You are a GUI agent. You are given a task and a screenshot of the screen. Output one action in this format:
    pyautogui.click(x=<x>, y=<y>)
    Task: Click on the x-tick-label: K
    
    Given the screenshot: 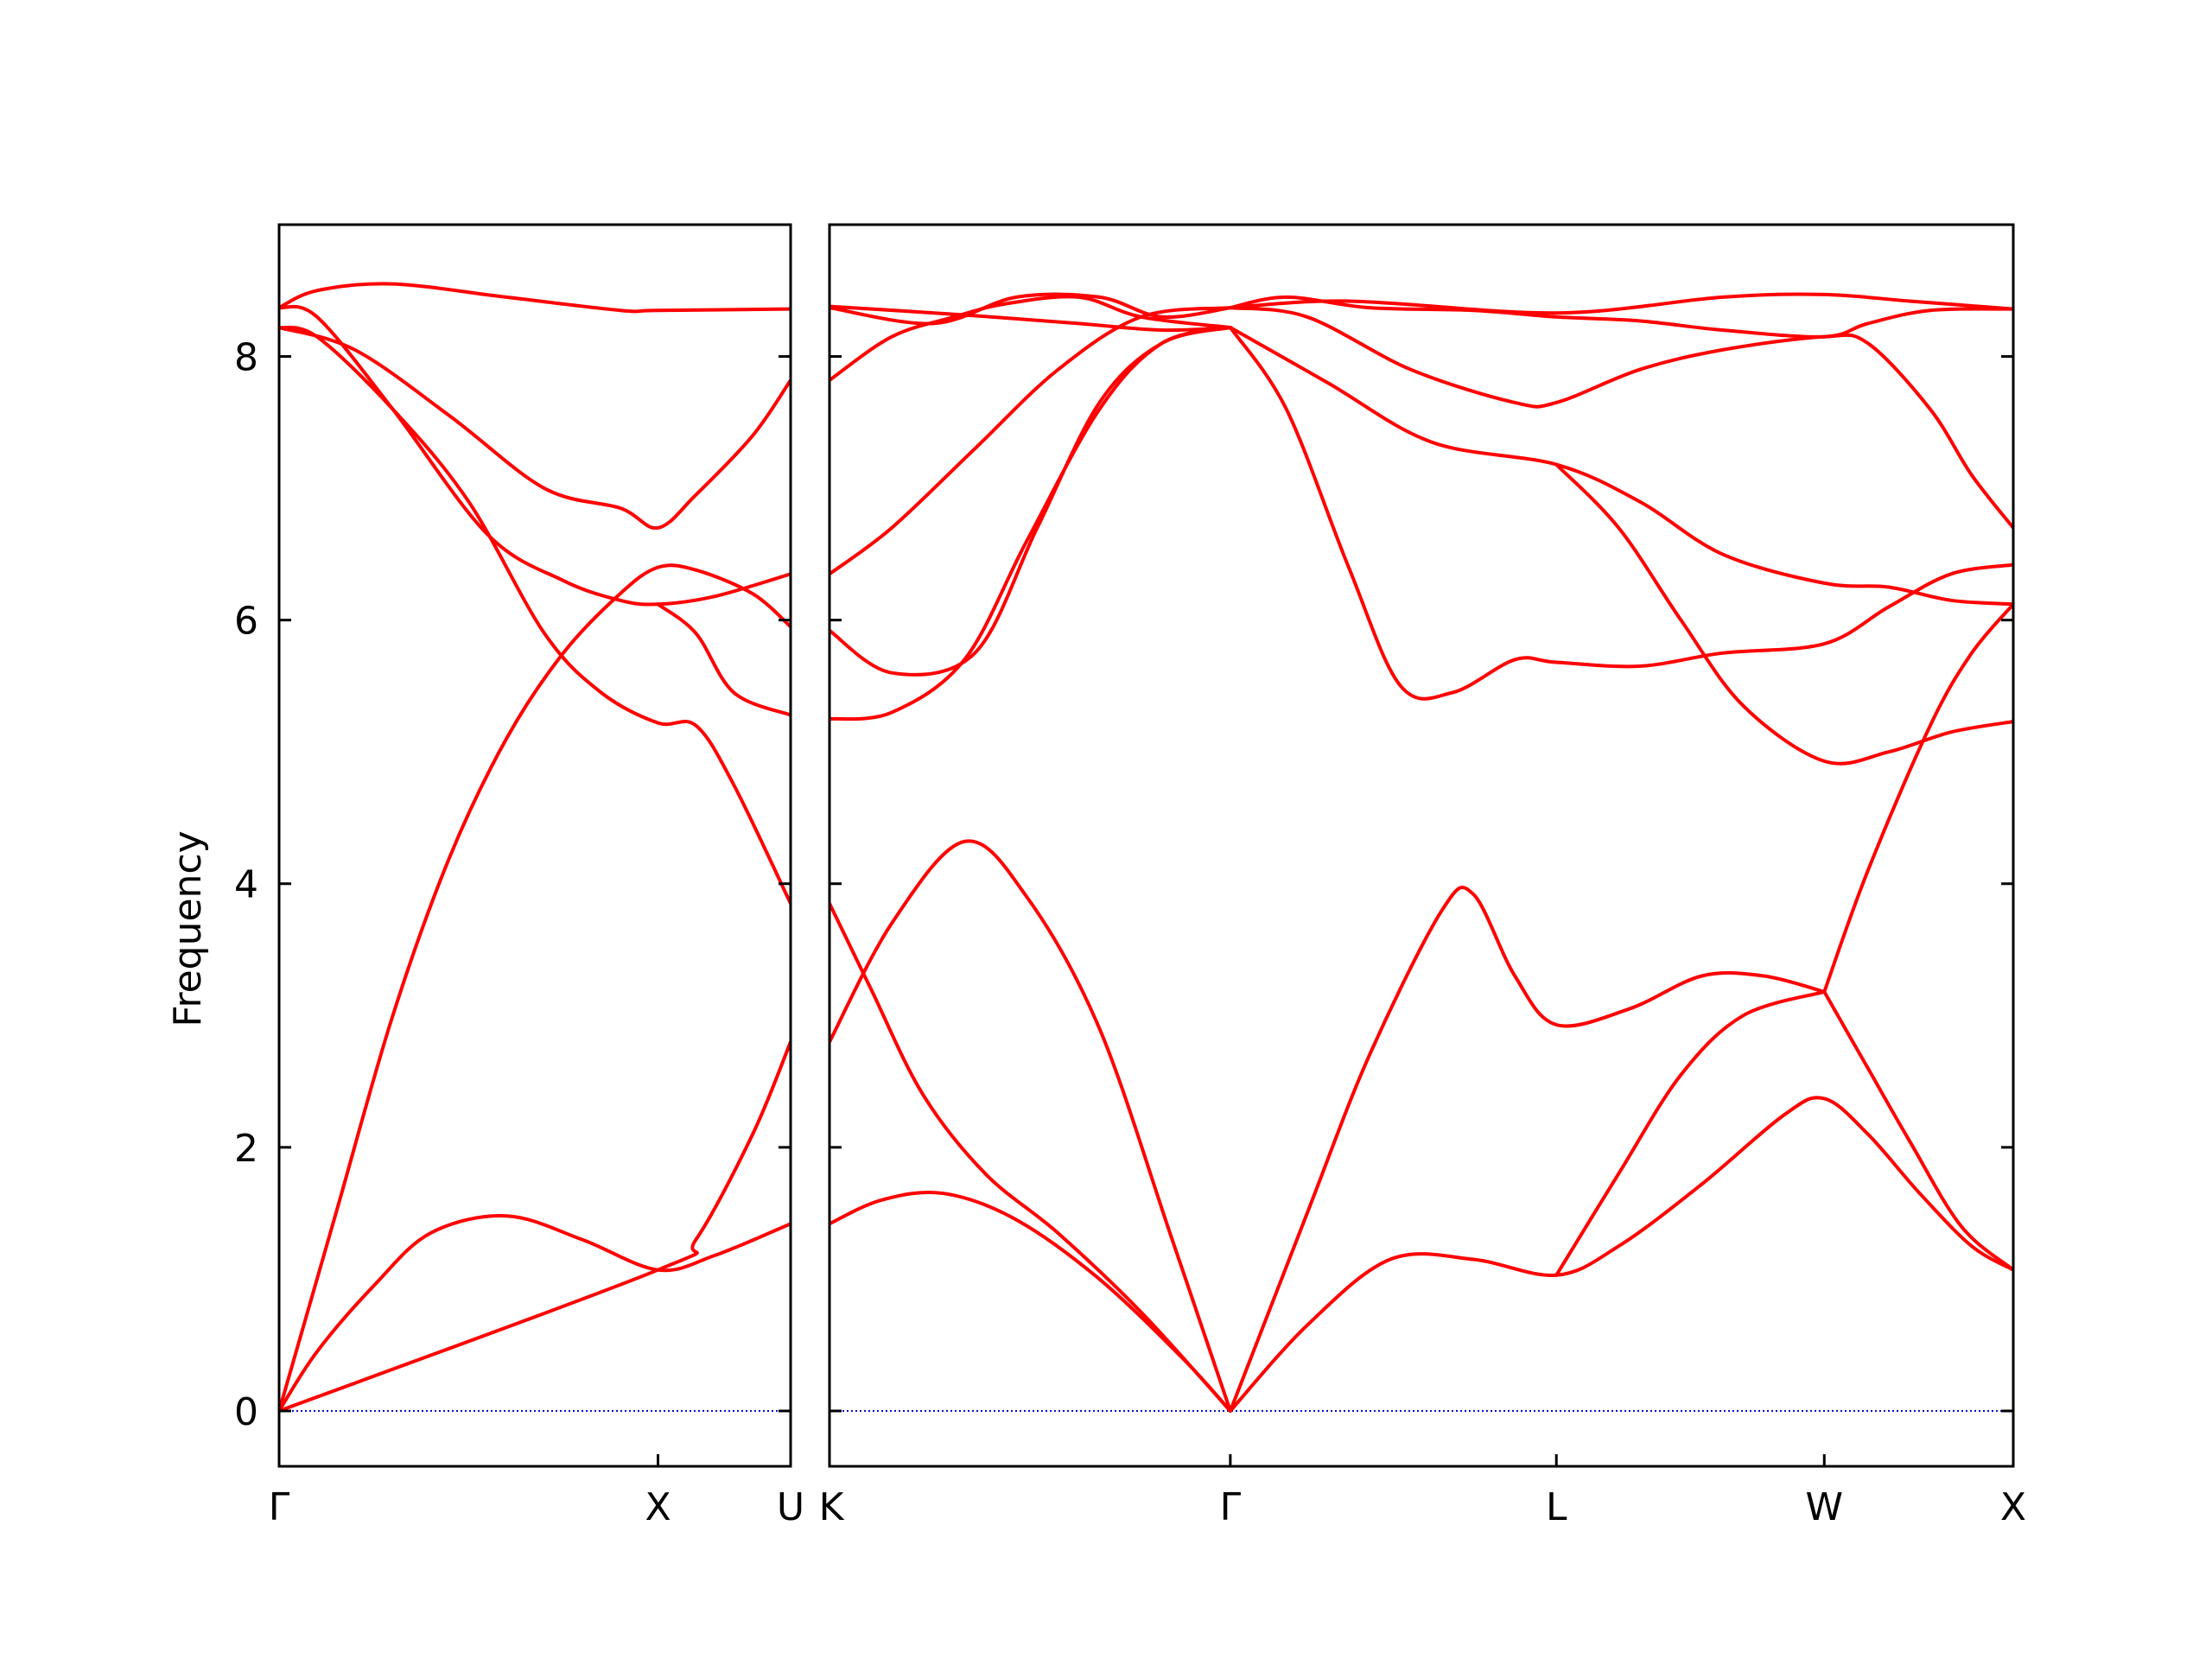 What is the action you would take?
    pyautogui.click(x=832, y=1507)
    